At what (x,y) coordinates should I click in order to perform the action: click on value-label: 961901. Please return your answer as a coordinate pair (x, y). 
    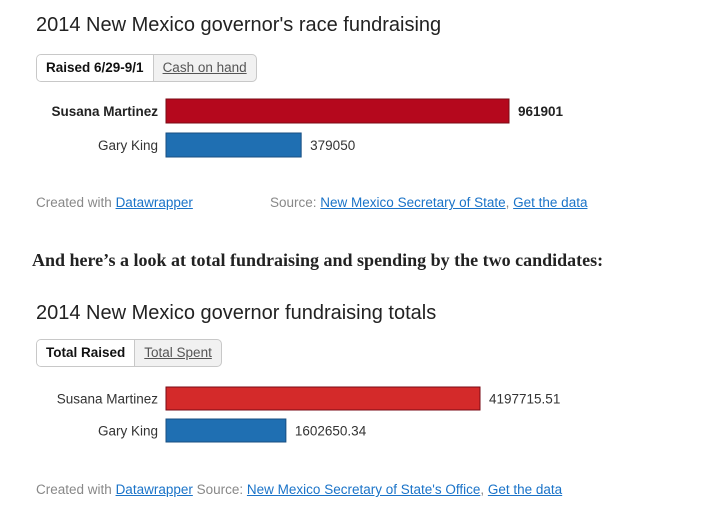
    Looking at the image, I should click on (541, 111).